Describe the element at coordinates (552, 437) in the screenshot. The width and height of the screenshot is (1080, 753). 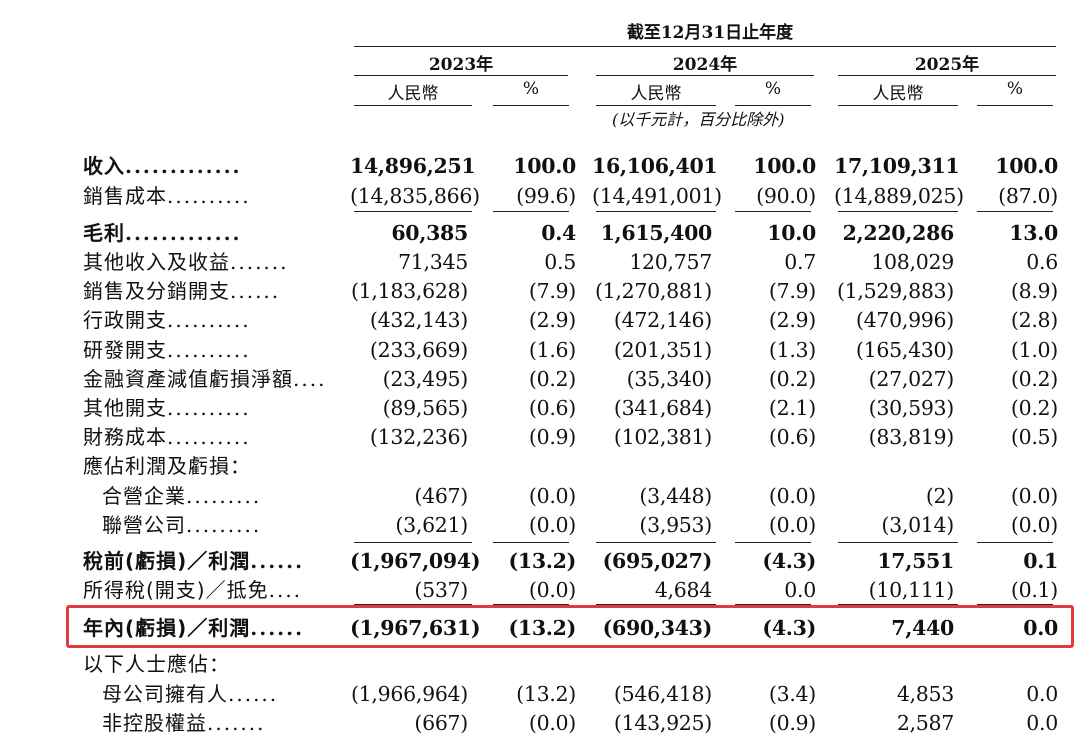
I see `percent-2023-cell: (0.9)` at that location.